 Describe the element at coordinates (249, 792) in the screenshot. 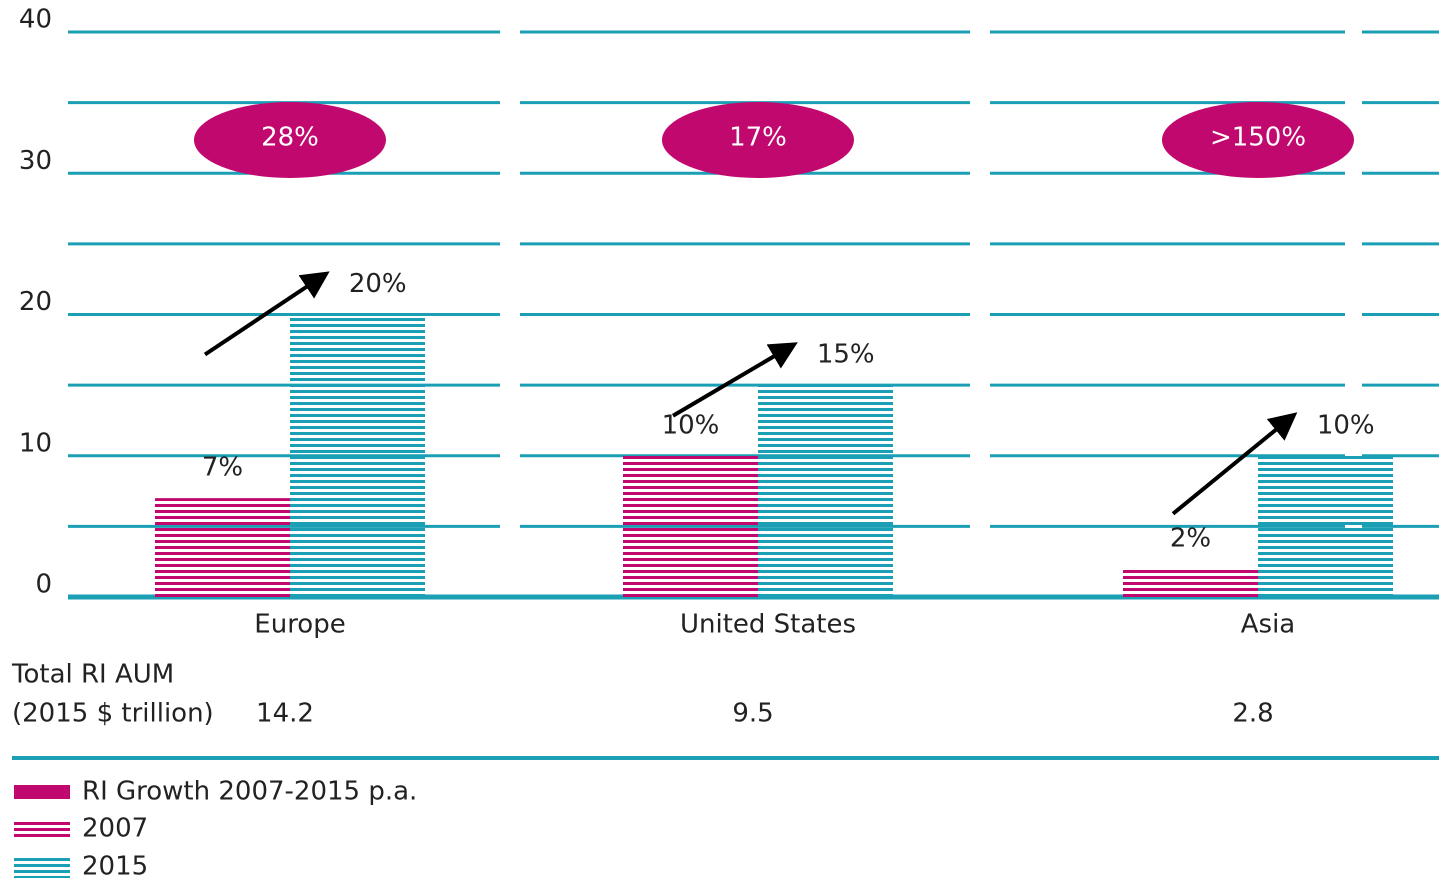

I see `legend-label: RI Growth 2007-2015 p.a.` at that location.